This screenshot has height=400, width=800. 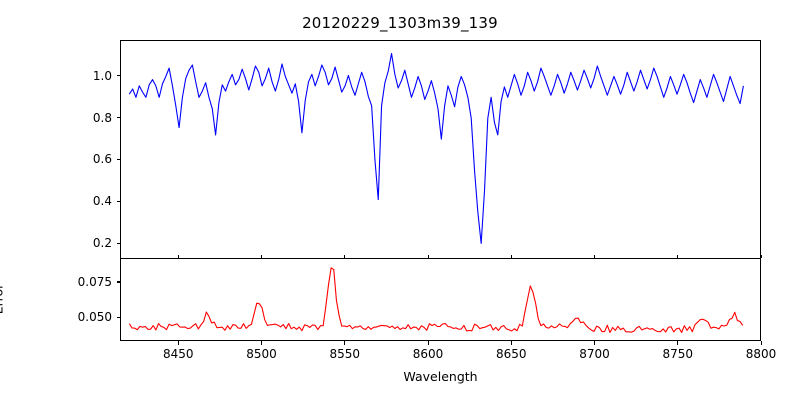 I want to click on error-y-tick-label: 0.075, so click(x=94, y=281).